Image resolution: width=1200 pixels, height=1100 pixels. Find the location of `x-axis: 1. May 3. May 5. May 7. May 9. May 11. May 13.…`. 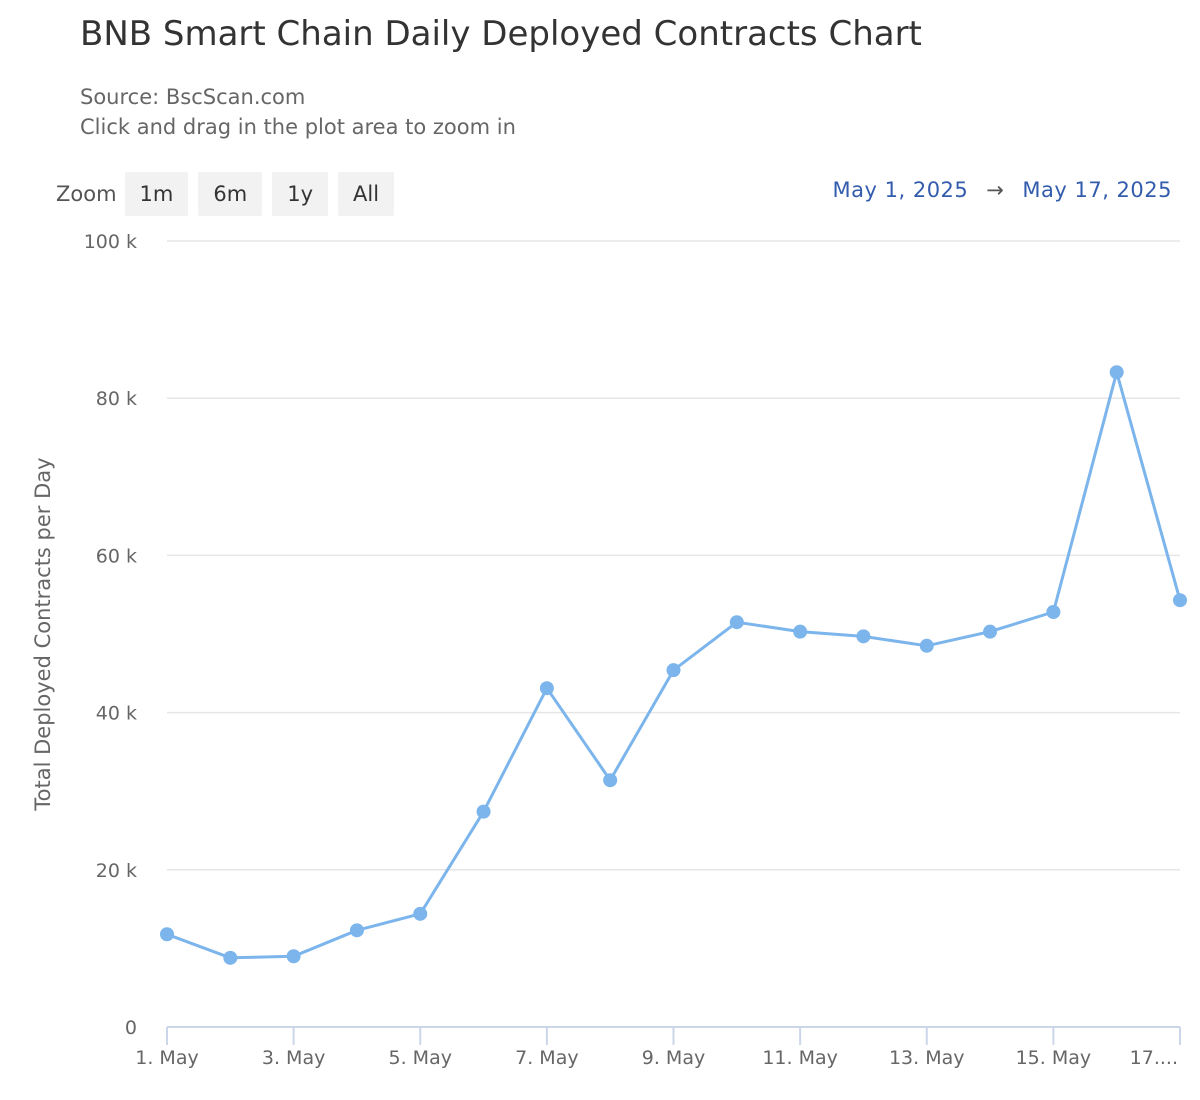

x-axis: 1. May 3. May 5. May 7. May 9. May 11. May 13.… is located at coordinates (658, 1047).